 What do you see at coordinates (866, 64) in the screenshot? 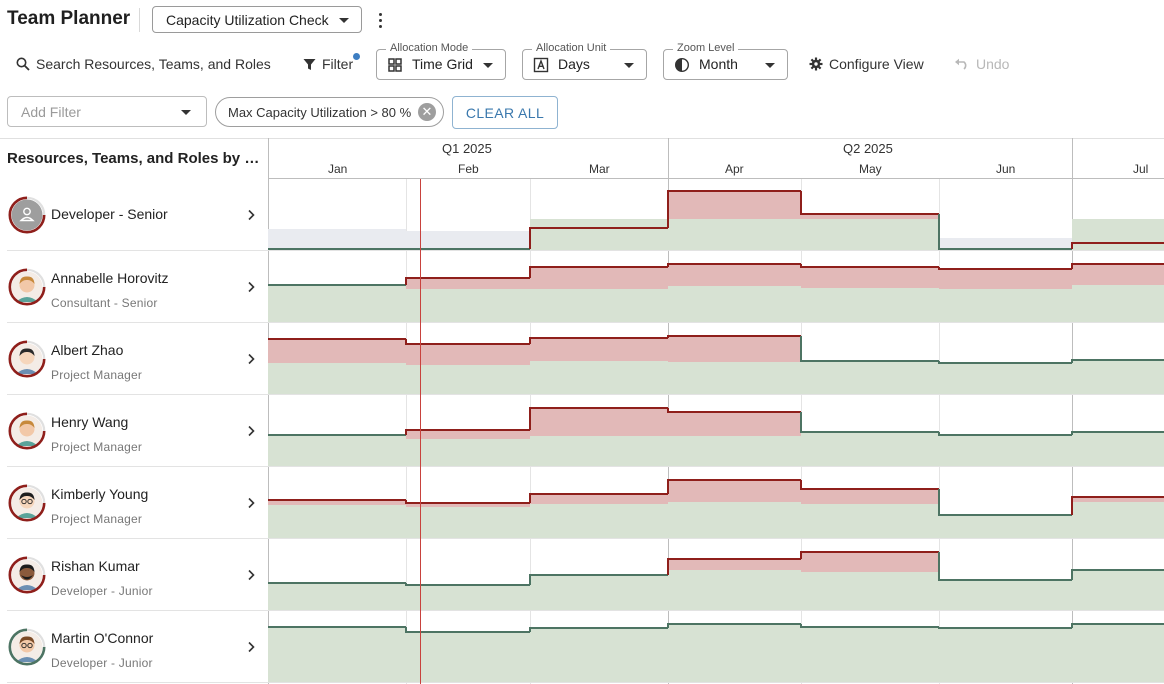
I see `configure-view-button: Configure View` at bounding box center [866, 64].